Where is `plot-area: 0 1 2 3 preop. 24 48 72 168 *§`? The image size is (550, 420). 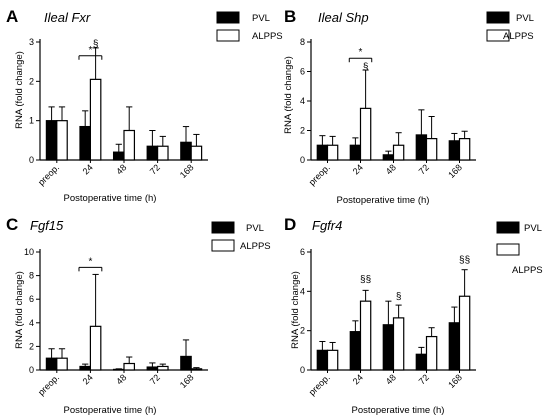 plot-area: 0 1 2 3 preop. 24 48 72 168 *§ is located at coordinates (118, 112).